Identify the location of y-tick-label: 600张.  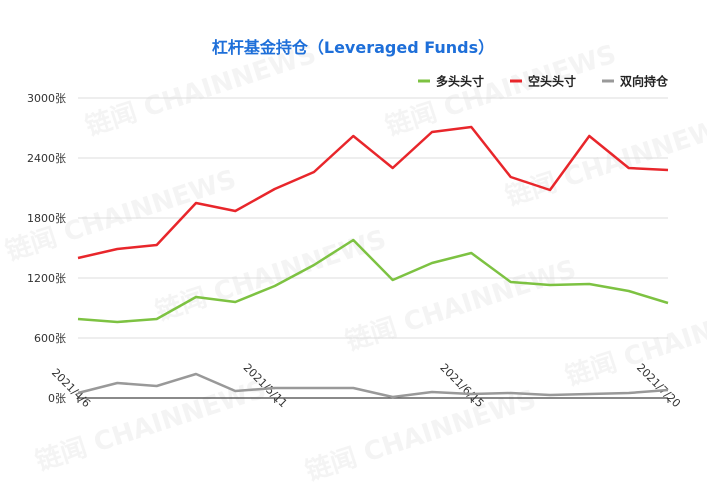
(50, 338).